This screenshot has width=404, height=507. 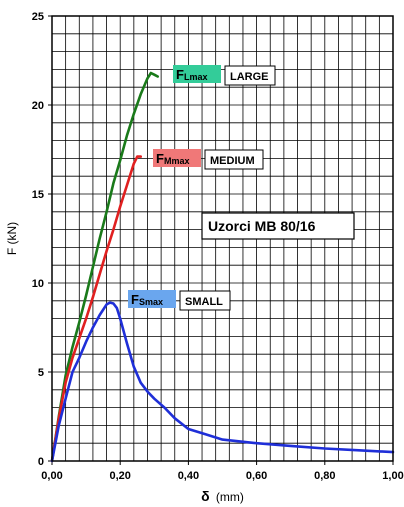 What do you see at coordinates (41, 373) in the screenshot?
I see `y-tick-label: 5` at bounding box center [41, 373].